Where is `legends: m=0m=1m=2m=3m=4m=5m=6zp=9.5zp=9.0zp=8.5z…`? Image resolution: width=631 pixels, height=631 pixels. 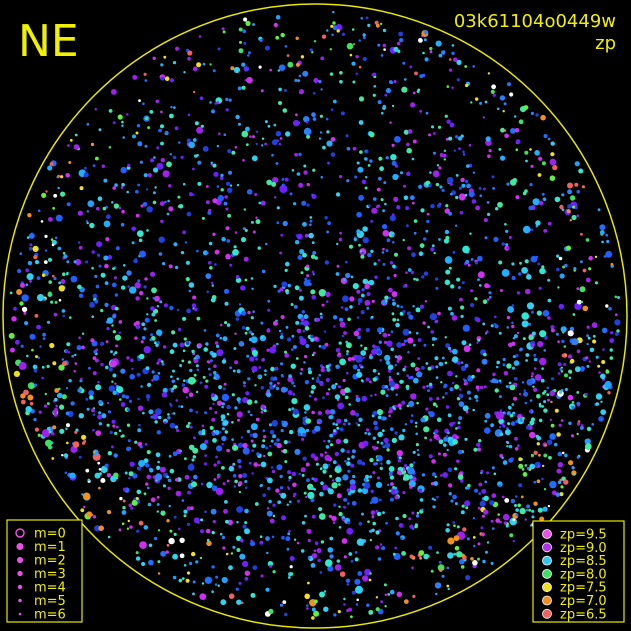
legends: m=0m=1m=2m=3m=4m=5m=6zp=9.5zp=9.0zp=8.5z… is located at coordinates (311, 575).